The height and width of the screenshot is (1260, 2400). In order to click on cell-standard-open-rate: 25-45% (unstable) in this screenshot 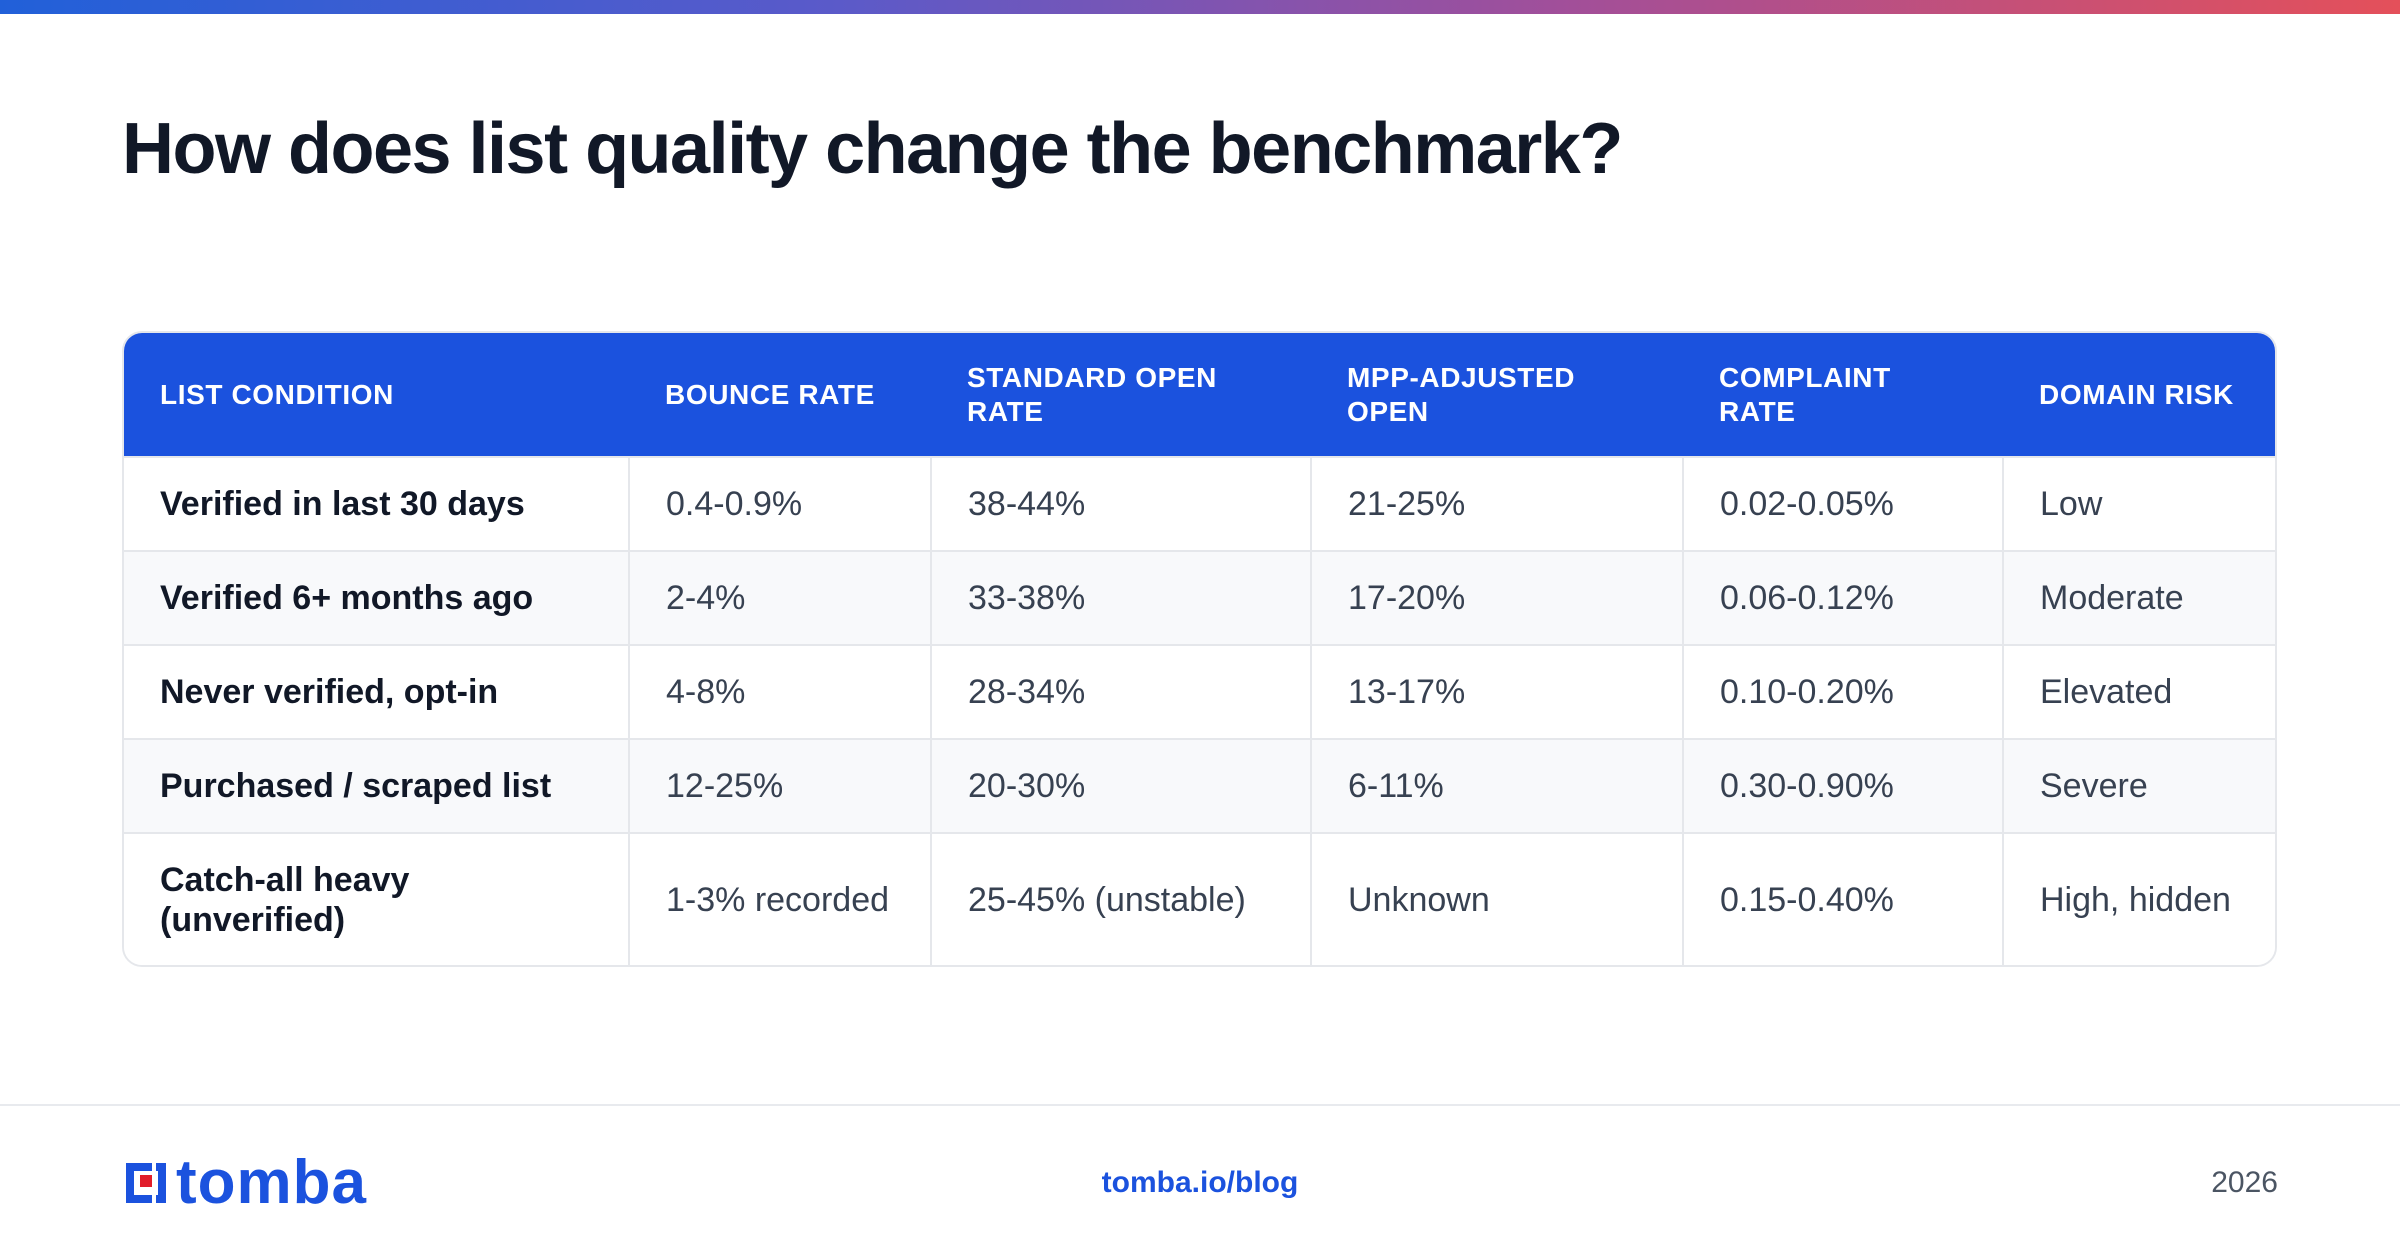, I will do `click(1120, 898)`.